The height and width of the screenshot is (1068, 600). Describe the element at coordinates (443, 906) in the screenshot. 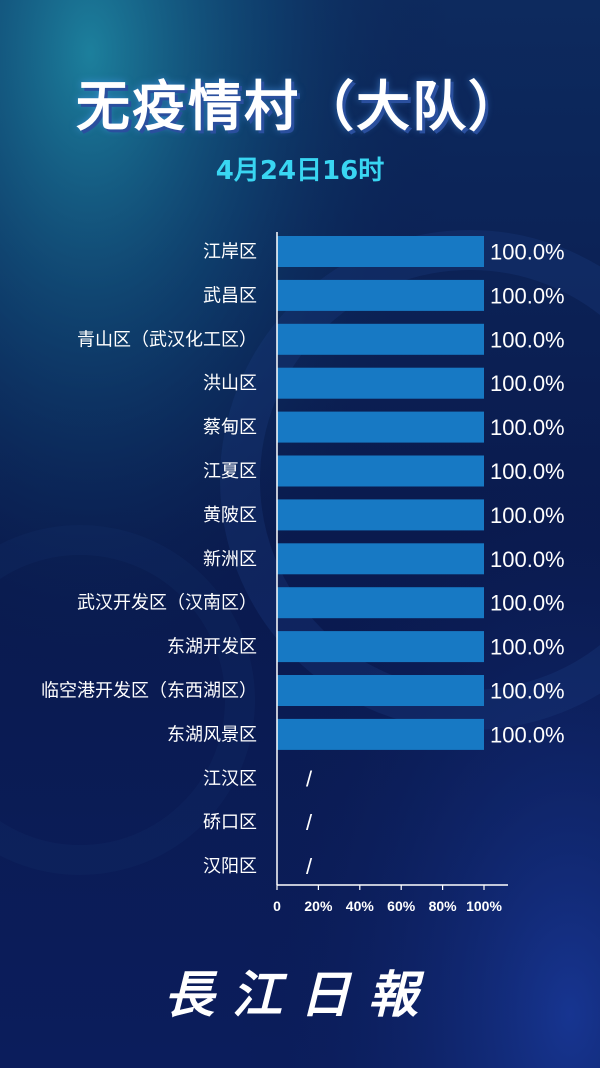

I see `x-tick-label: 80%` at that location.